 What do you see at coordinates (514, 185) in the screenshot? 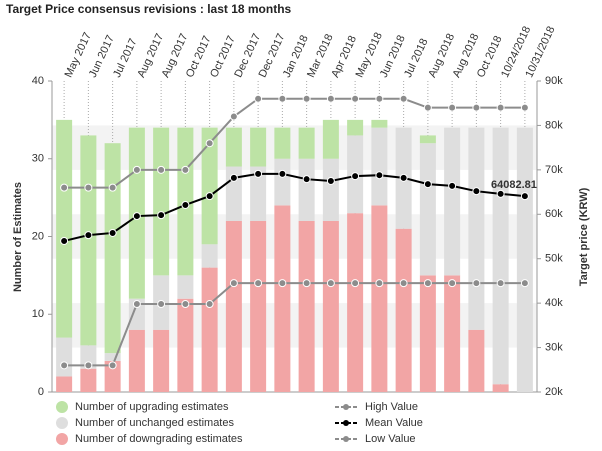
I see `value-label: 64082.81` at bounding box center [514, 185].